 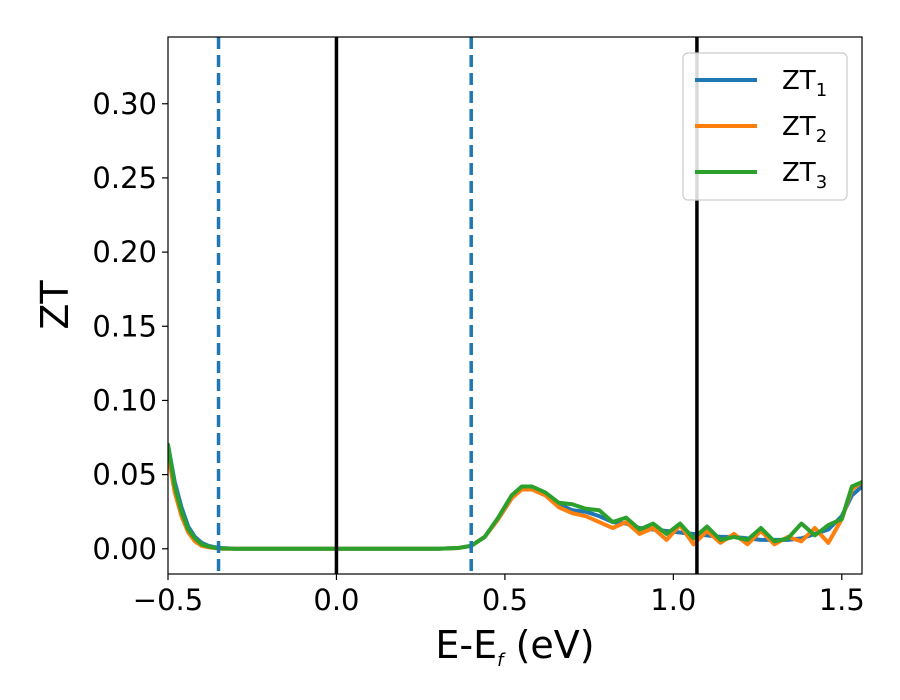 What do you see at coordinates (168, 600) in the screenshot?
I see `x-tick-label: −0.5` at bounding box center [168, 600].